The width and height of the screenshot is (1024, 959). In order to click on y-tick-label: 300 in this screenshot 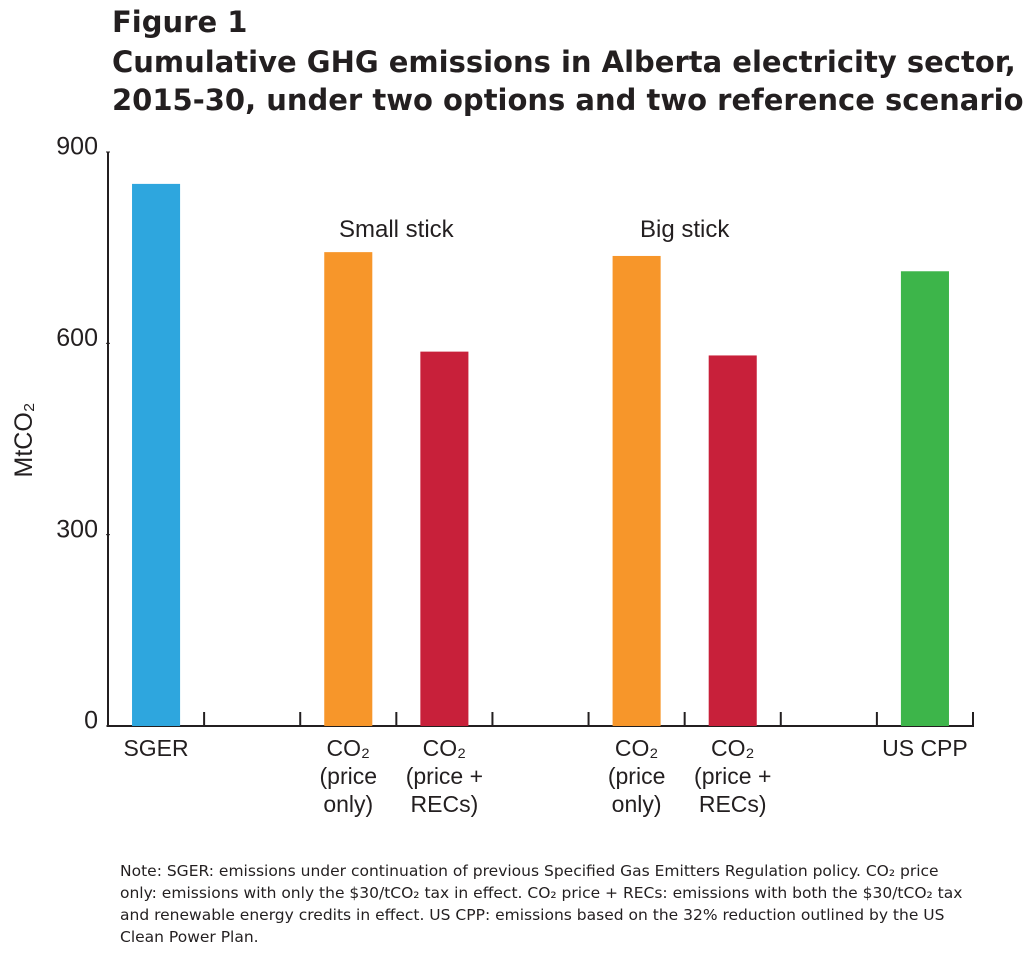, I will do `click(77, 529)`.